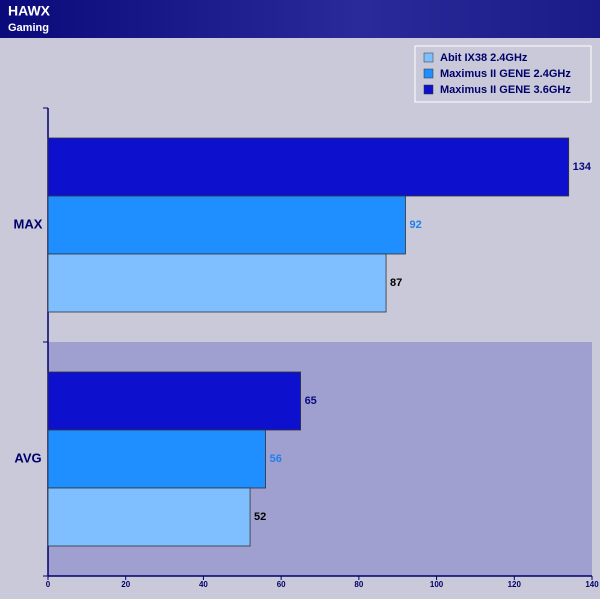  I want to click on x-tick-label: 0, so click(48, 584).